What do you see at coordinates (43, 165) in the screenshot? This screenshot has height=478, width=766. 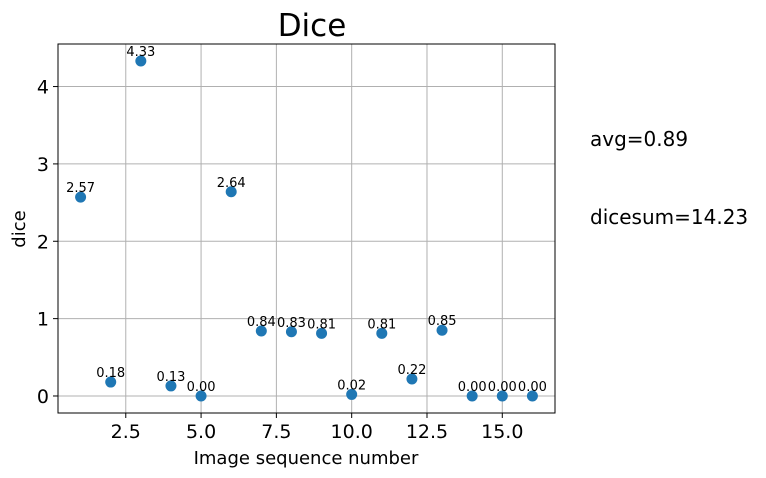 I see `y-tick-label: 3` at bounding box center [43, 165].